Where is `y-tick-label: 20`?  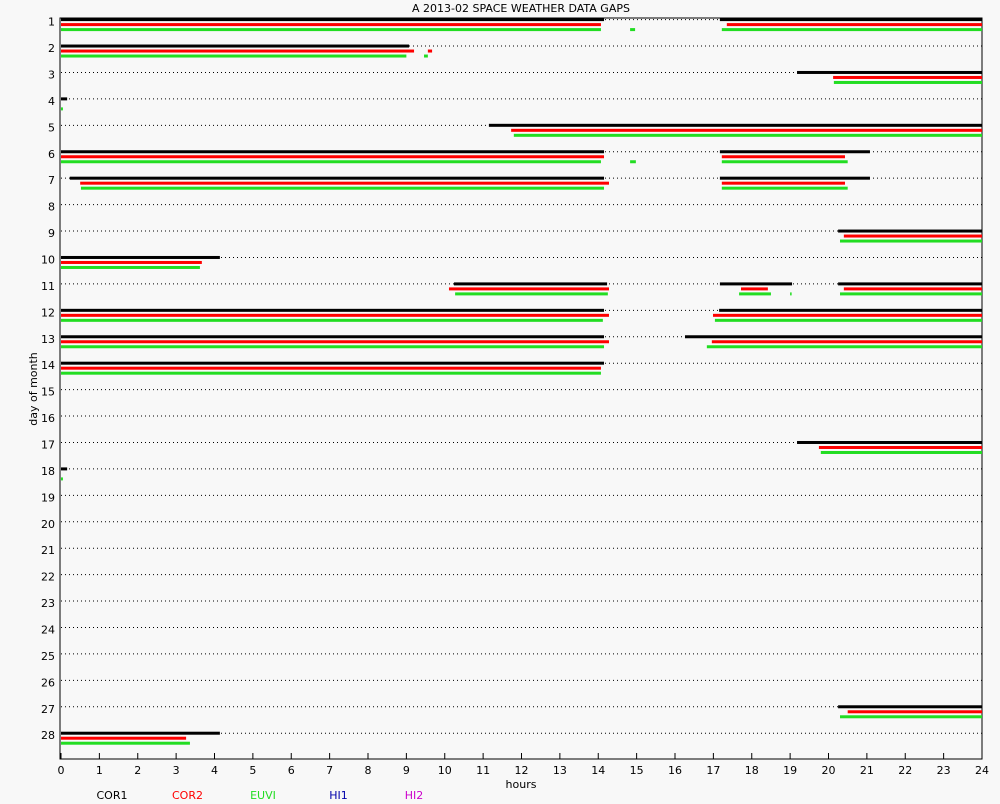 y-tick-label: 20 is located at coordinates (48, 524).